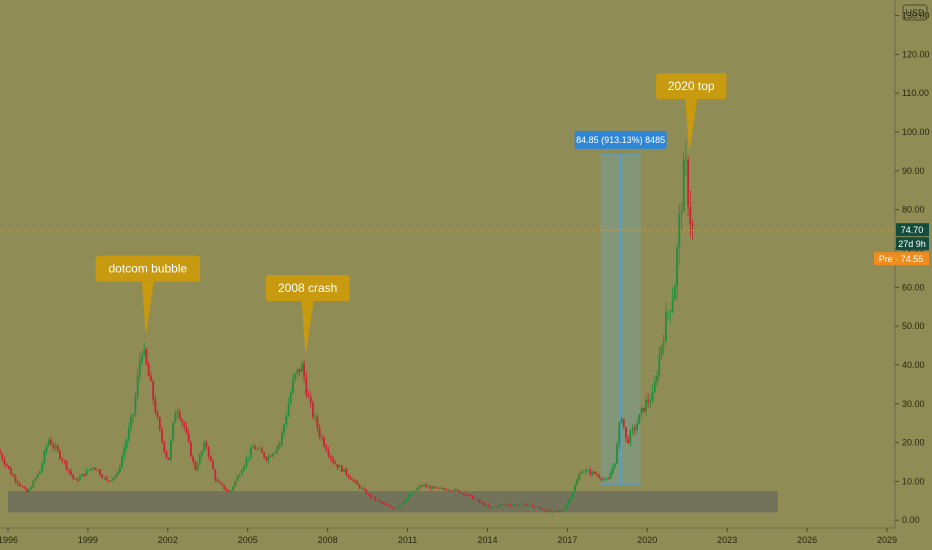 This screenshot has height=550, width=932. What do you see at coordinates (620, 140) in the screenshot?
I see `measure-range-label: 84.85 (913.13%) 8485` at bounding box center [620, 140].